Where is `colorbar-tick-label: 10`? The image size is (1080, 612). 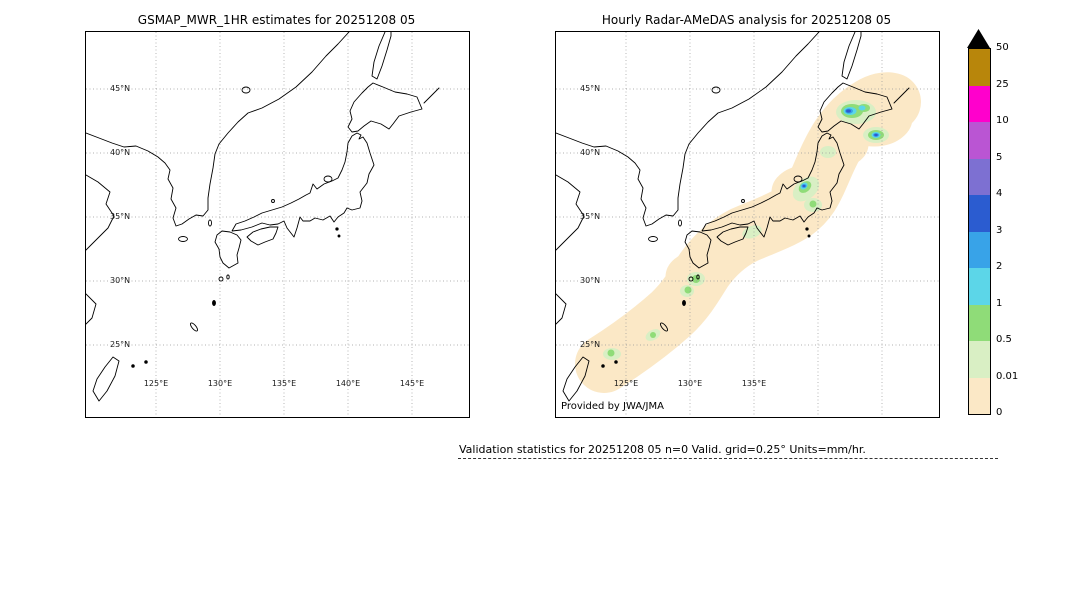
colorbar-tick-label: 10 is located at coordinates (1002, 120).